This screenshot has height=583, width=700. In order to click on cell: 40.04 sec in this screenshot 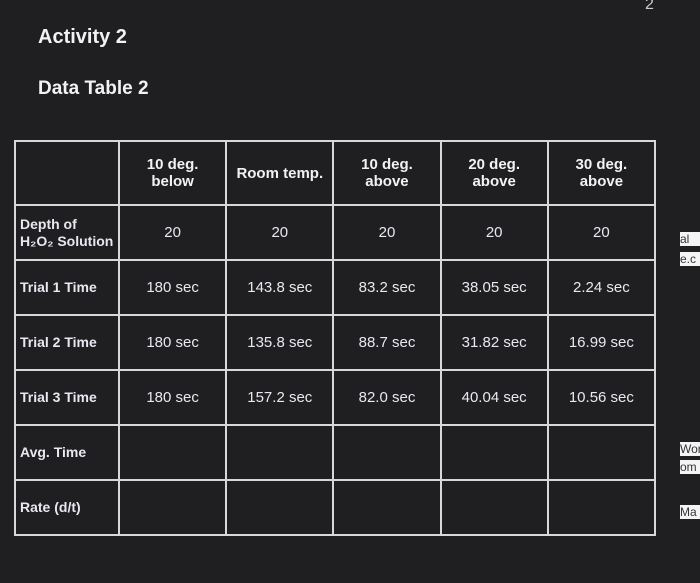, I will do `click(494, 397)`.